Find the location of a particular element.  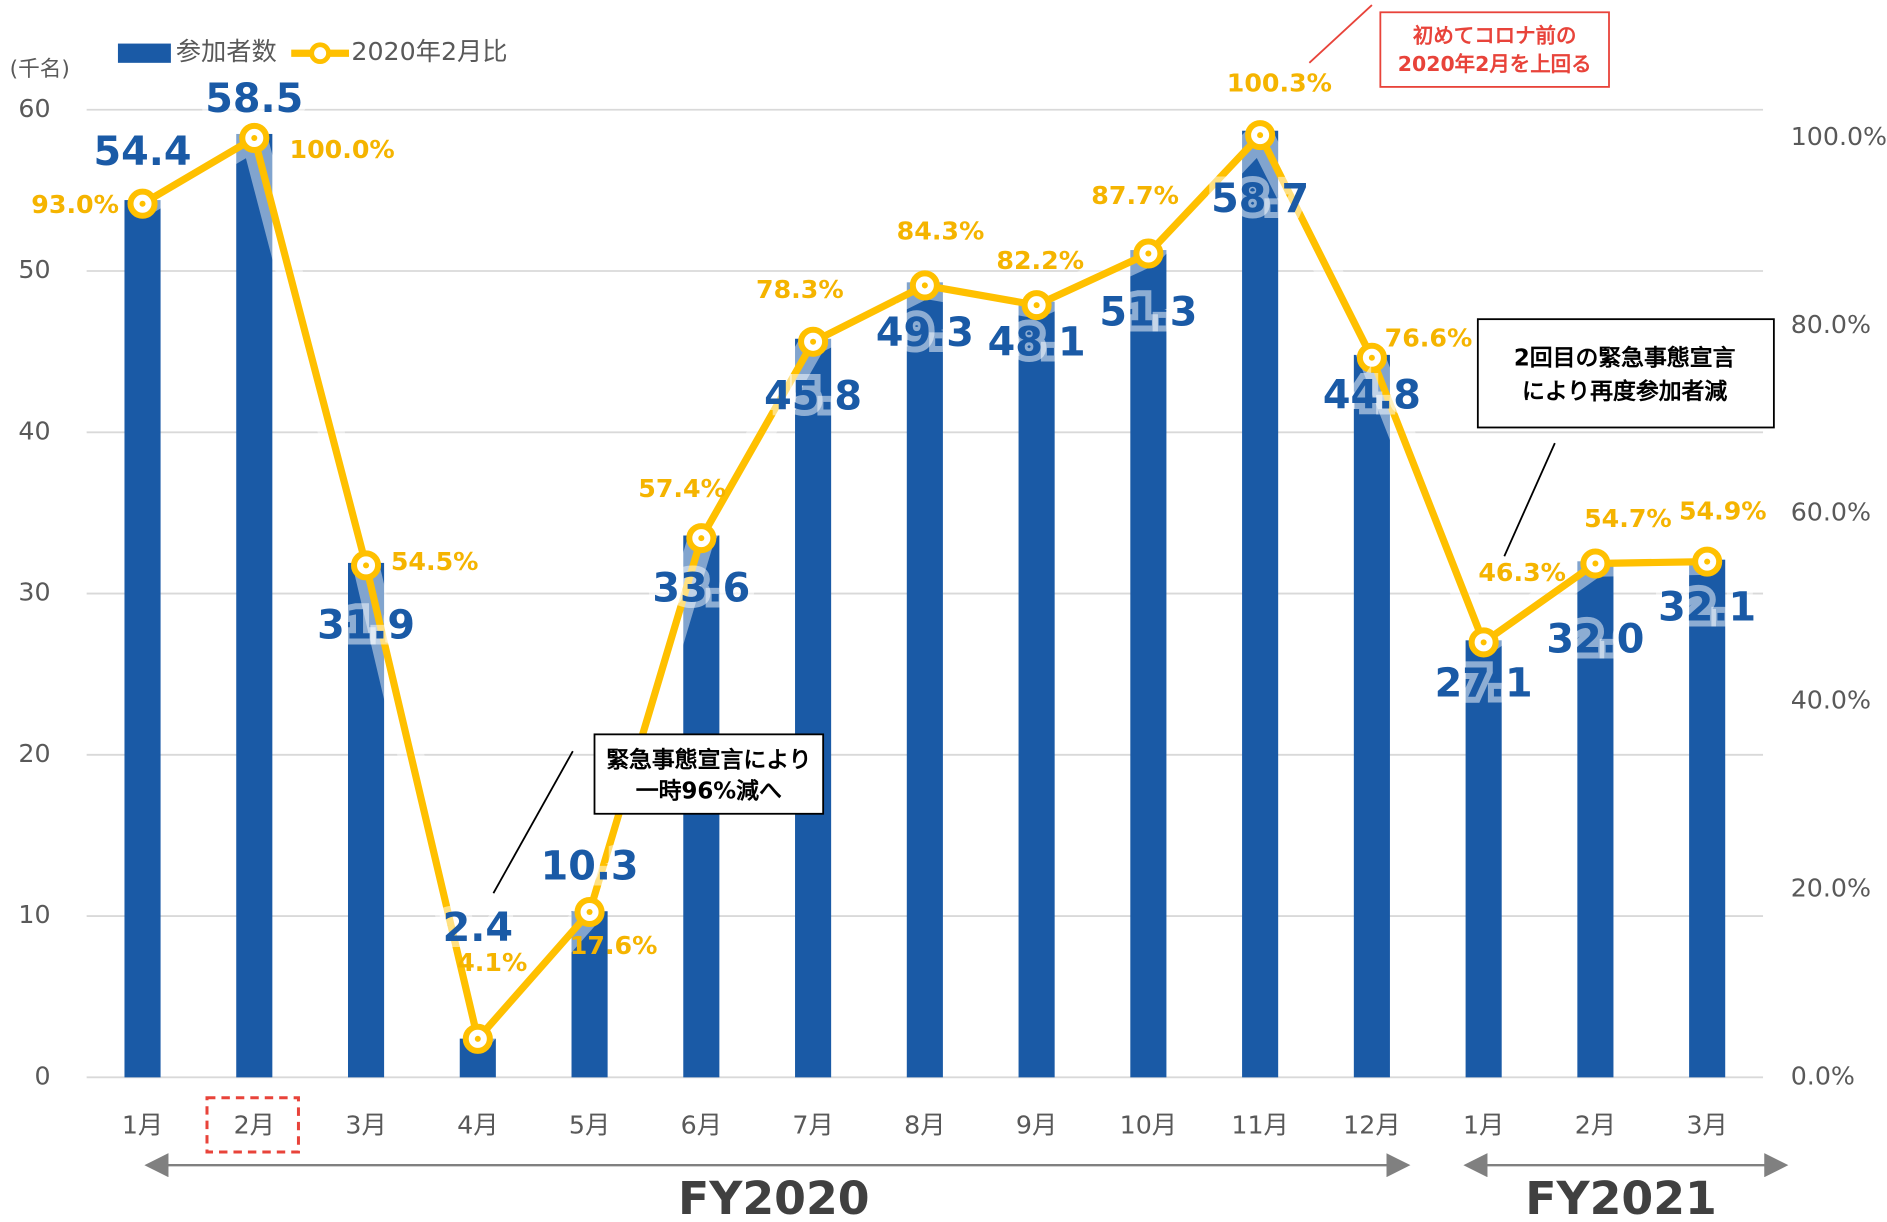

x-tick-label: 10月 is located at coordinates (1148, 1125).